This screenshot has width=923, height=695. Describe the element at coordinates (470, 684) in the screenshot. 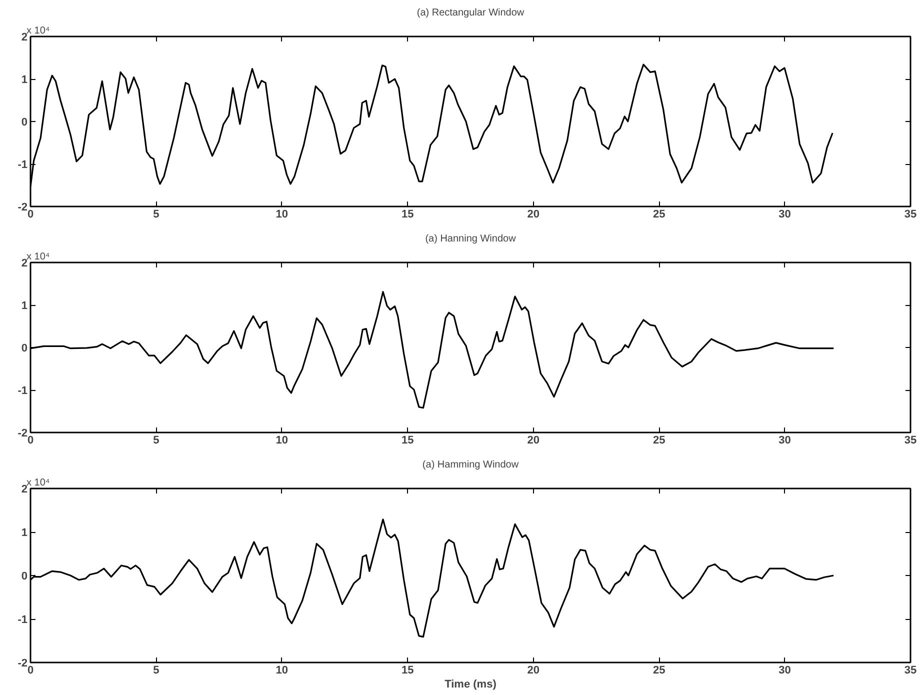

I see `x-axis-title: Time (ms)` at that location.